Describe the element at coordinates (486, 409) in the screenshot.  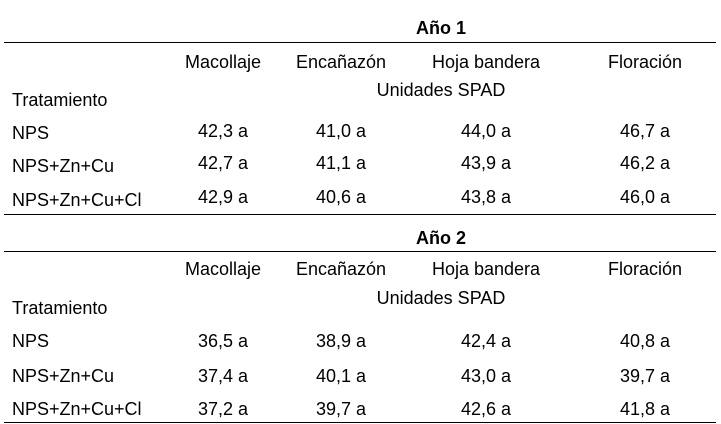
I see `value-cell: 42,6 a` at that location.